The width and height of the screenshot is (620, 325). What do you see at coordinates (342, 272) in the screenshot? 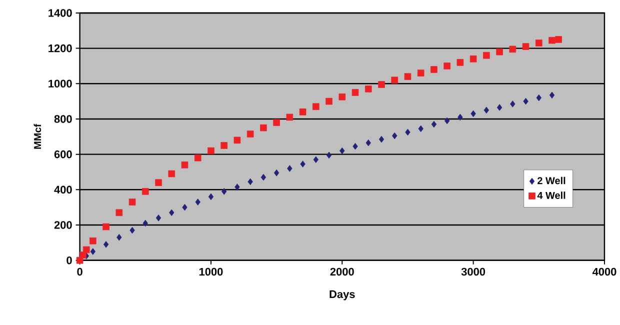
I see `x-tick-label: 2000` at bounding box center [342, 272].